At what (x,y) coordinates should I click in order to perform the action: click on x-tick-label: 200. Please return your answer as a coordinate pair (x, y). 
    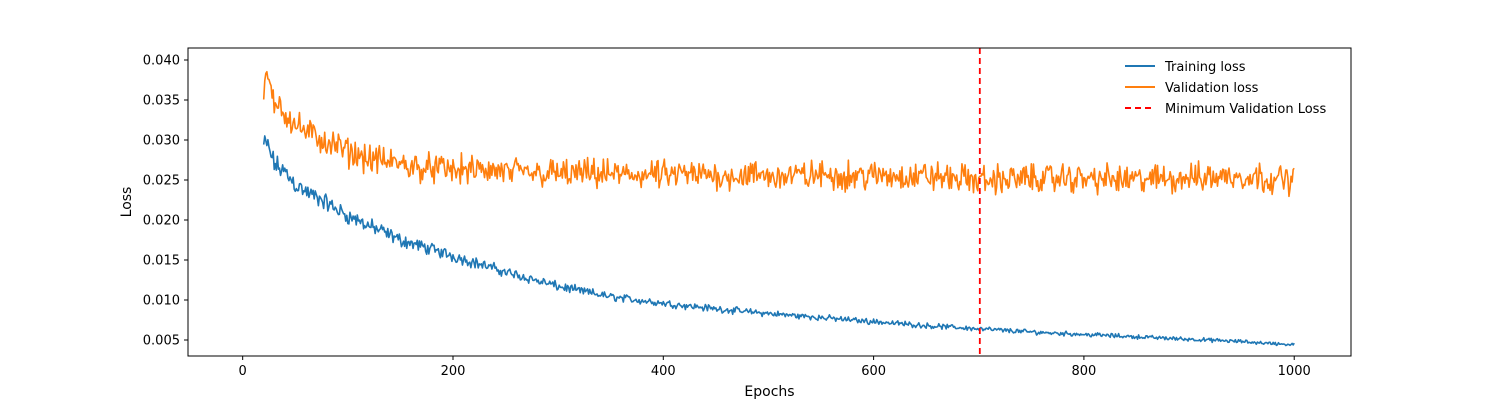
    Looking at the image, I should click on (453, 371).